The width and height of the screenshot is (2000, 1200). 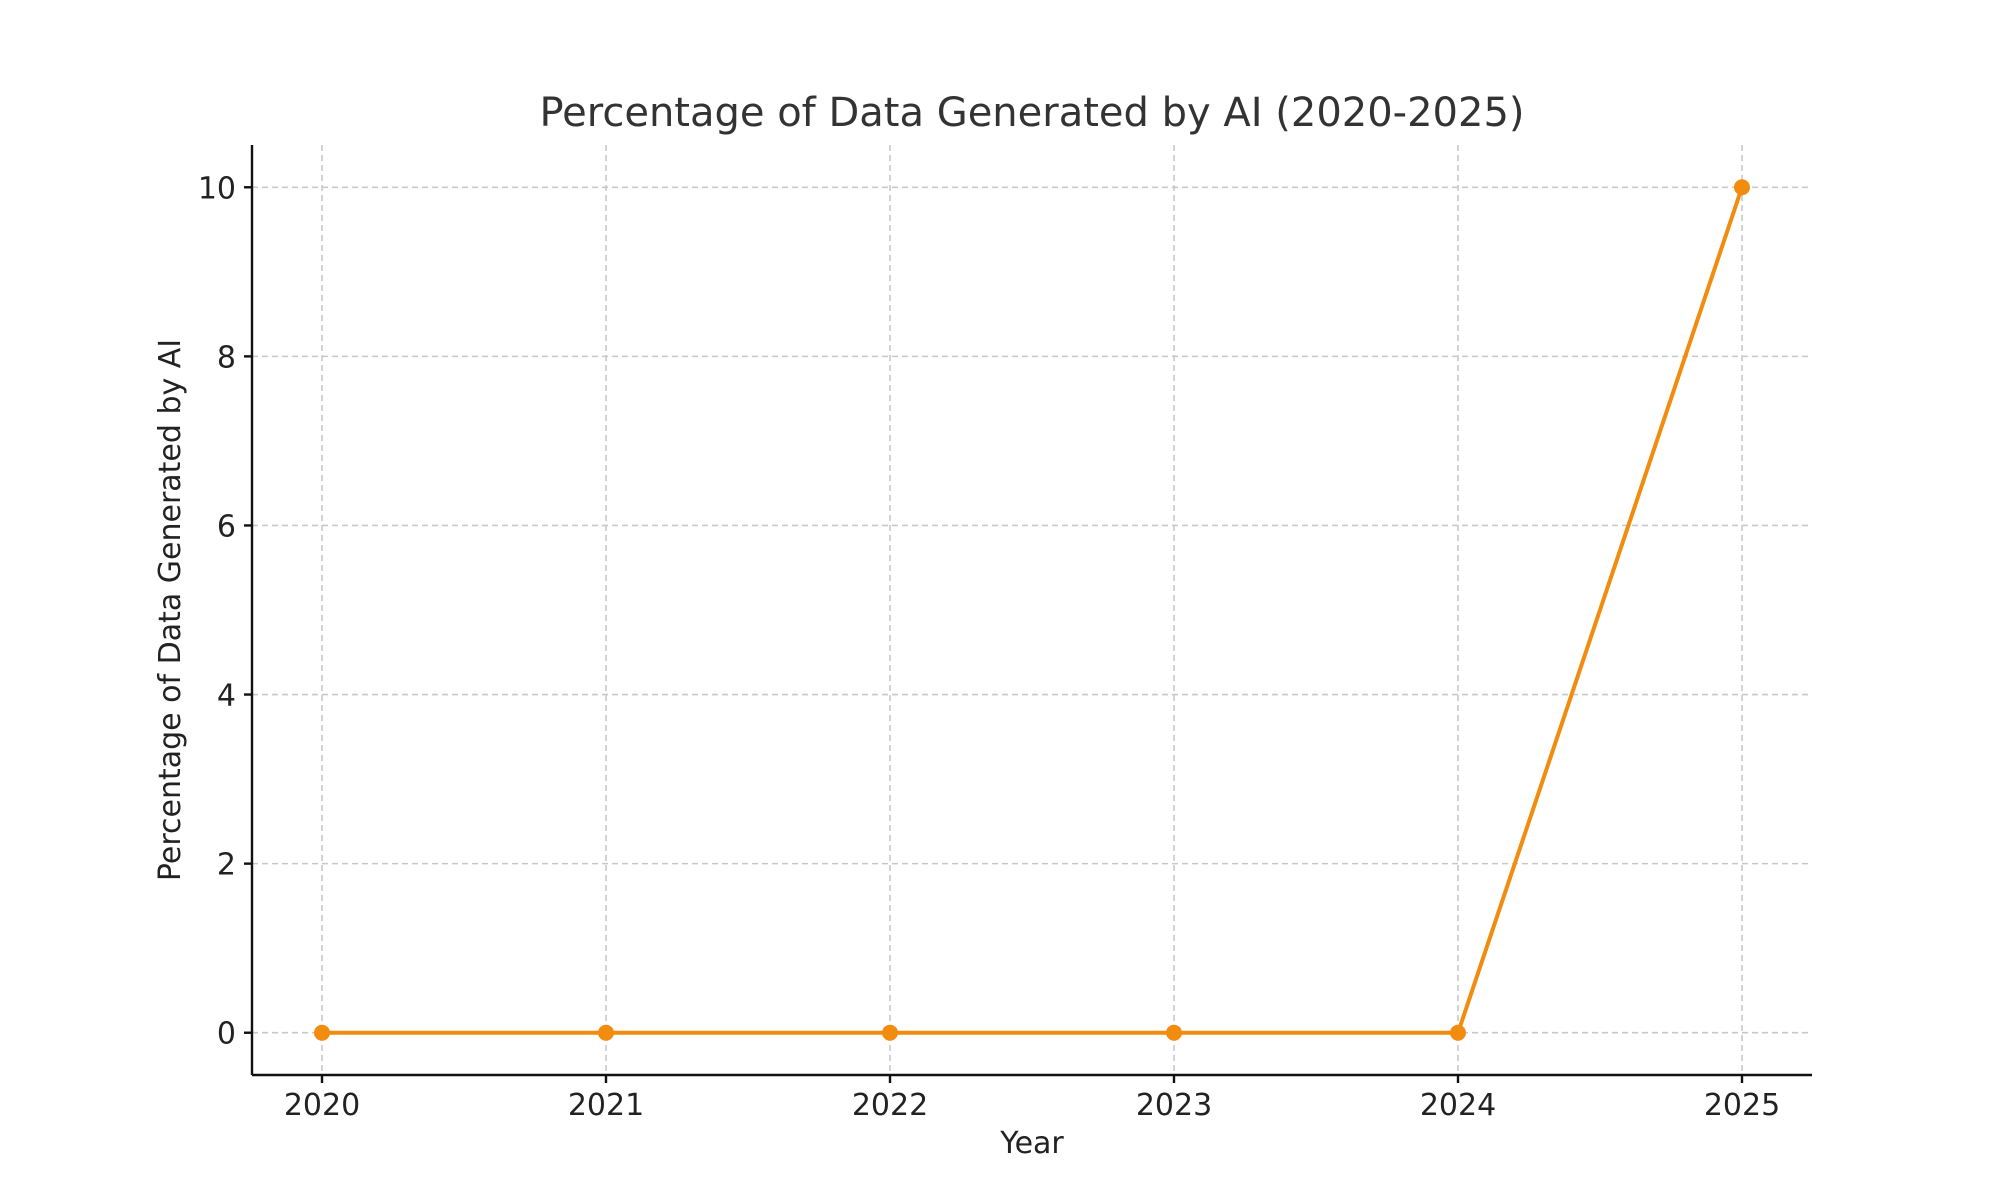 What do you see at coordinates (170, 610) in the screenshot?
I see `y-axis-label: Percentage of Data Generated by AI` at bounding box center [170, 610].